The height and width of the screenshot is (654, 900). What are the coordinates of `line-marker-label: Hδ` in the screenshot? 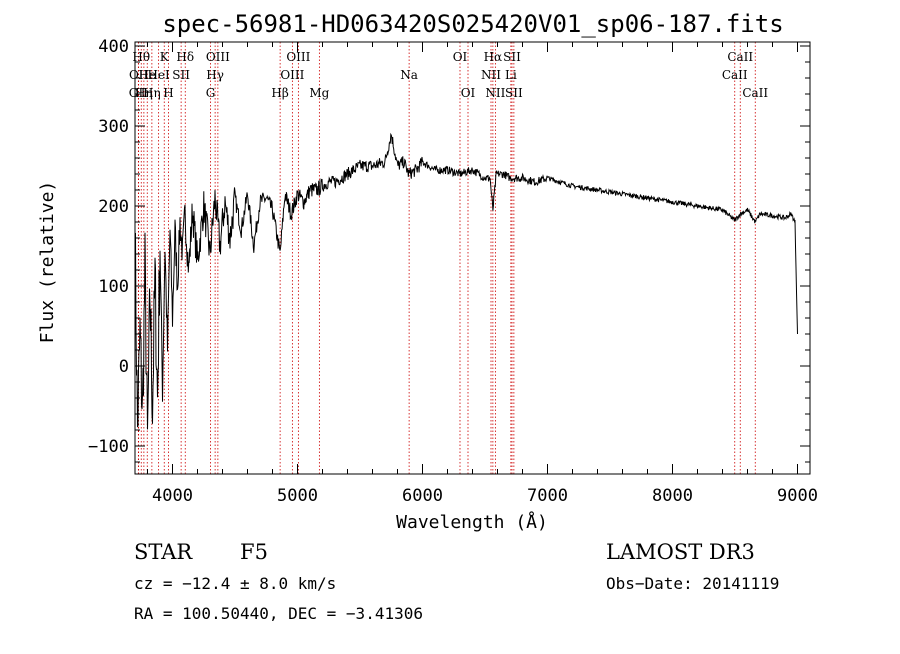 It's located at (185, 57).